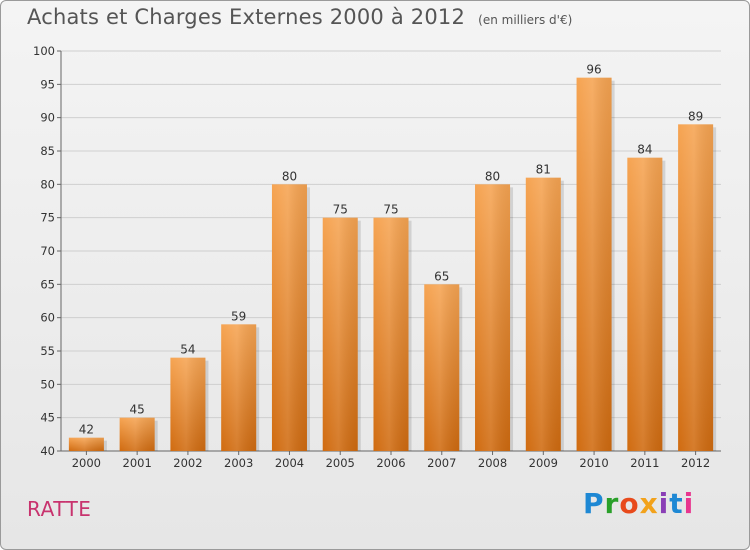 Image resolution: width=750 pixels, height=550 pixels. I want to click on y-tick-label: 40, so click(47, 451).